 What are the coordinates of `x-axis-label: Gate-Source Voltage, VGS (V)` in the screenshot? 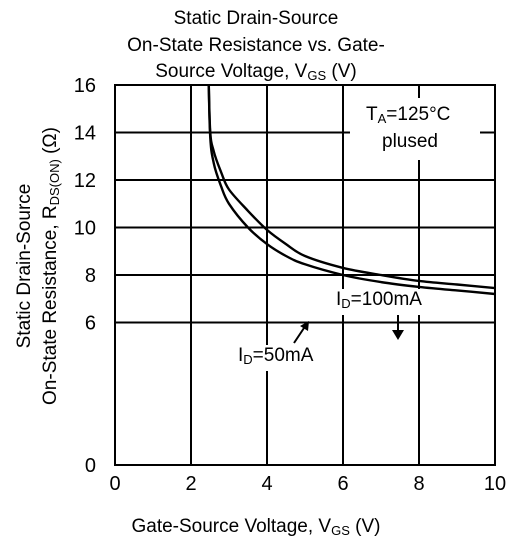 It's located at (256, 527).